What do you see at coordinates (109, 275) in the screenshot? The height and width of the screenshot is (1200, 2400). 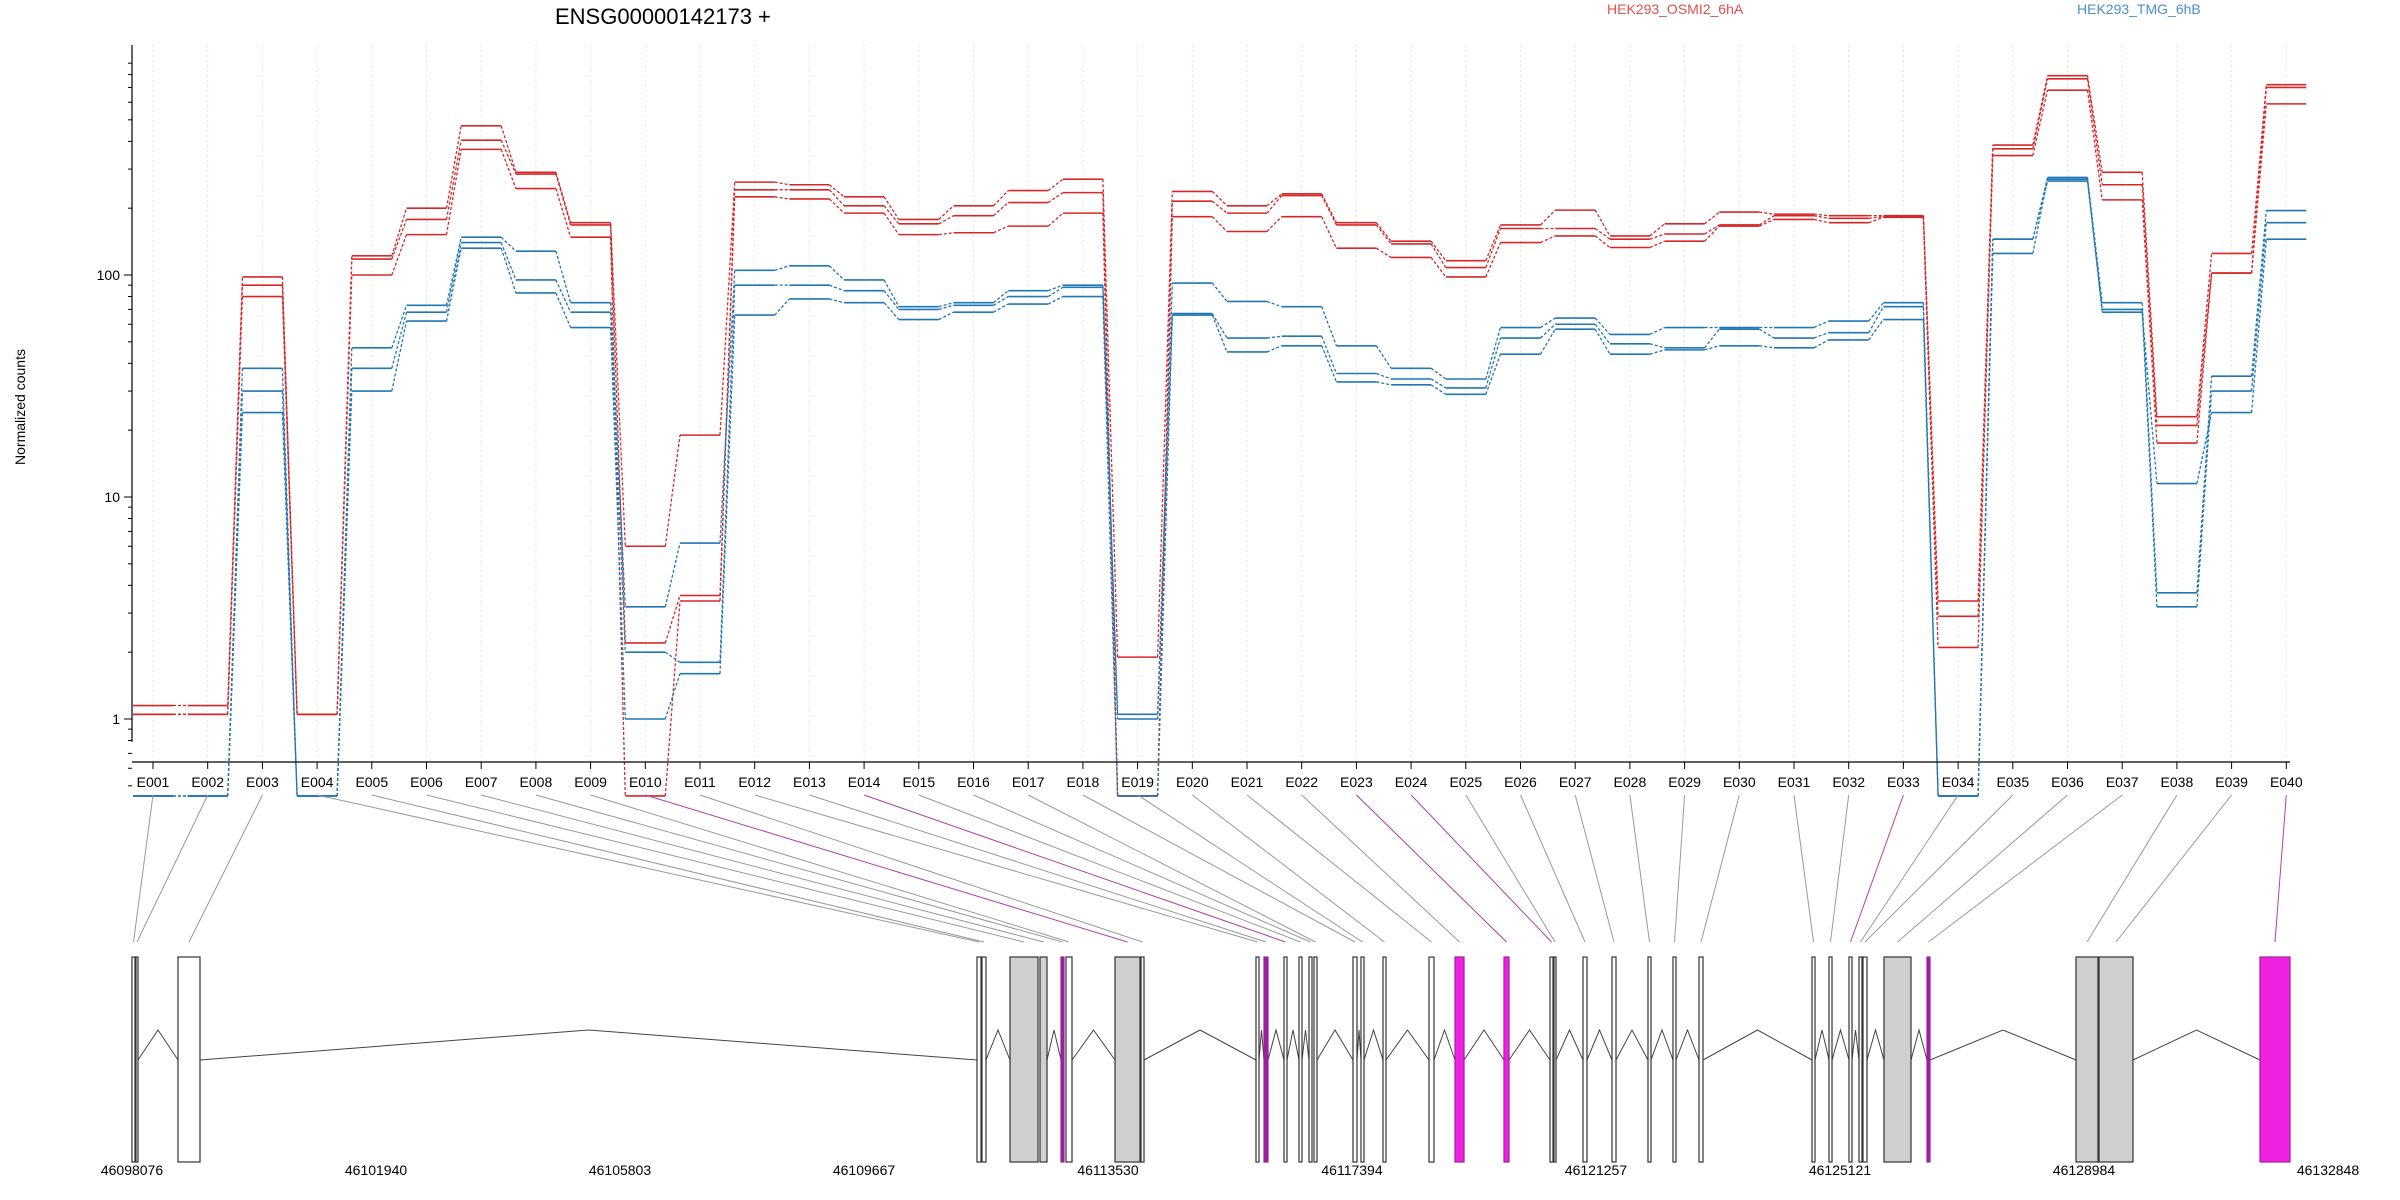 I see `y-tick-label-100: 100` at bounding box center [109, 275].